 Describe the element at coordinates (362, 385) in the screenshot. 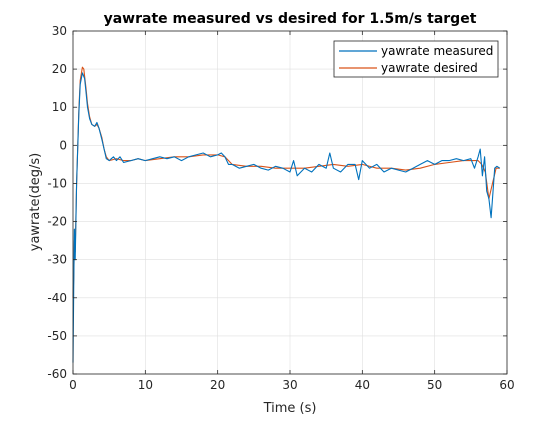

I see `x-tick-label: 40` at that location.